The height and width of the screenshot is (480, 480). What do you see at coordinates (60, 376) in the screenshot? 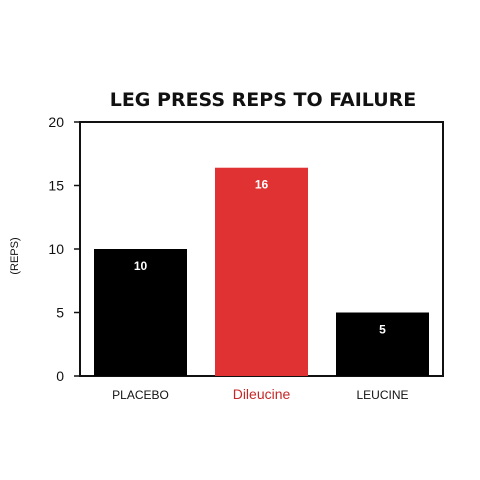
I see `y-tick-label: 0` at bounding box center [60, 376].